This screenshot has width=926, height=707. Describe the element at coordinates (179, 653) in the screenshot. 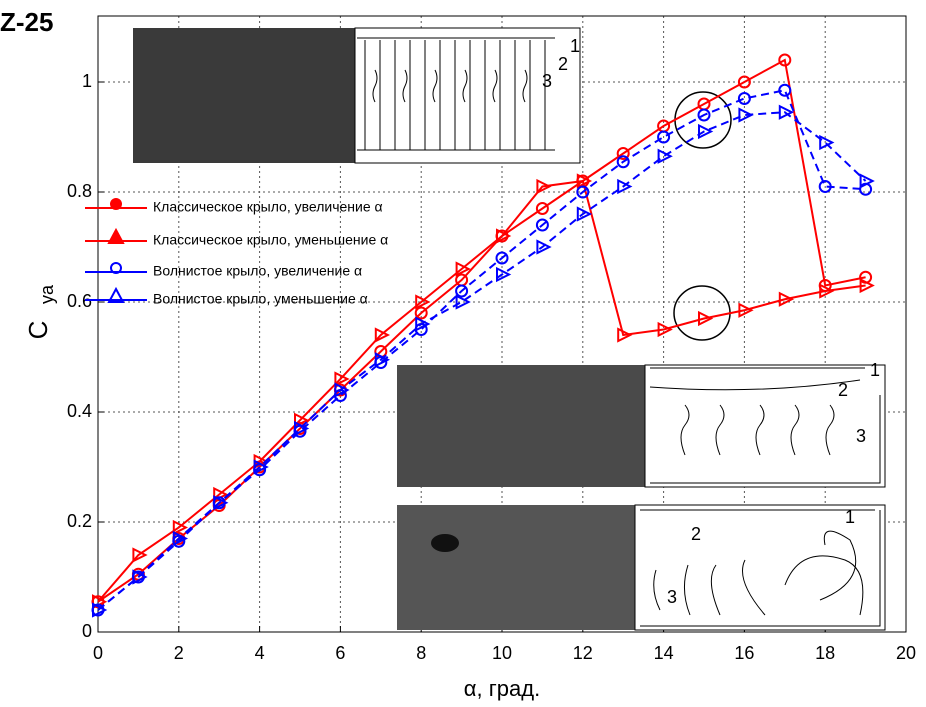

I see `x-tick-label: 2` at that location.